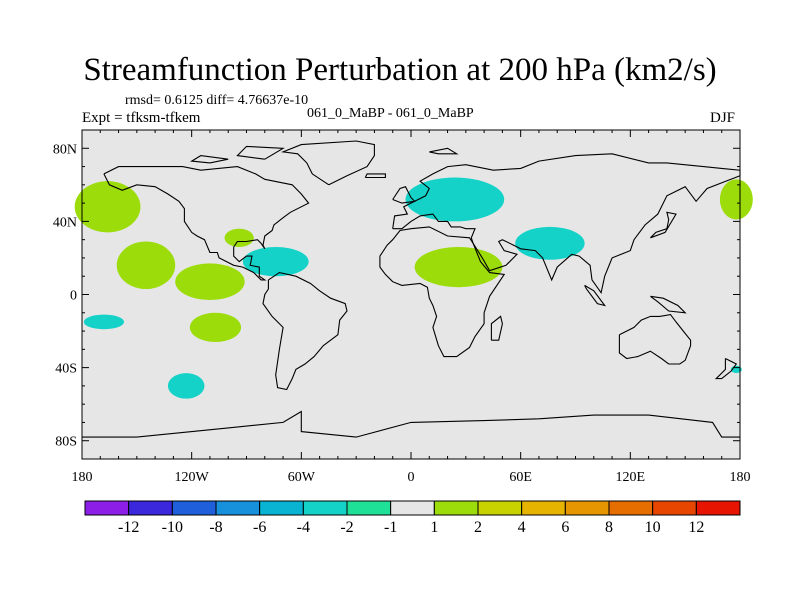 The width and height of the screenshot is (800, 600). Describe the element at coordinates (390, 113) in the screenshot. I see `comparison-label: 061_0_MaBP - 061_0_MaBP` at that location.